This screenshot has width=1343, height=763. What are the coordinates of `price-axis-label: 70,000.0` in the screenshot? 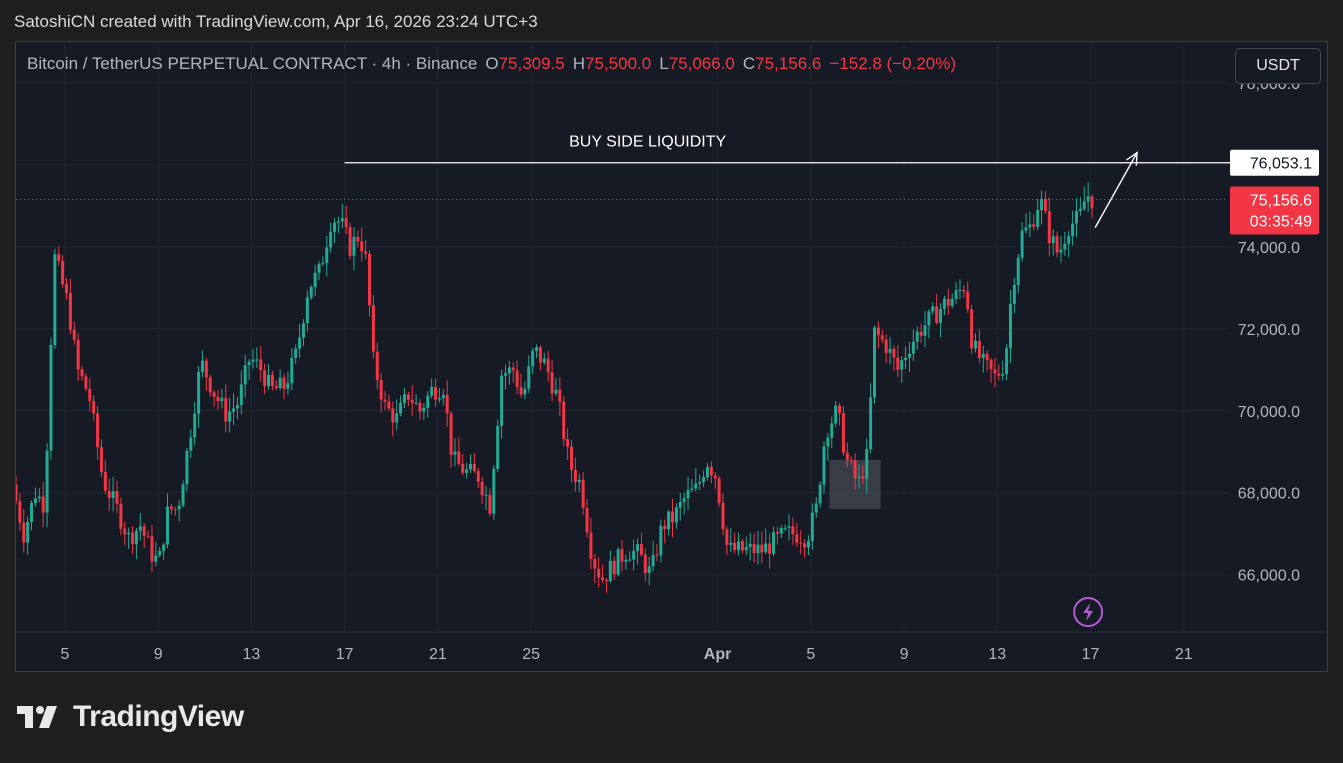 It's located at (1269, 412).